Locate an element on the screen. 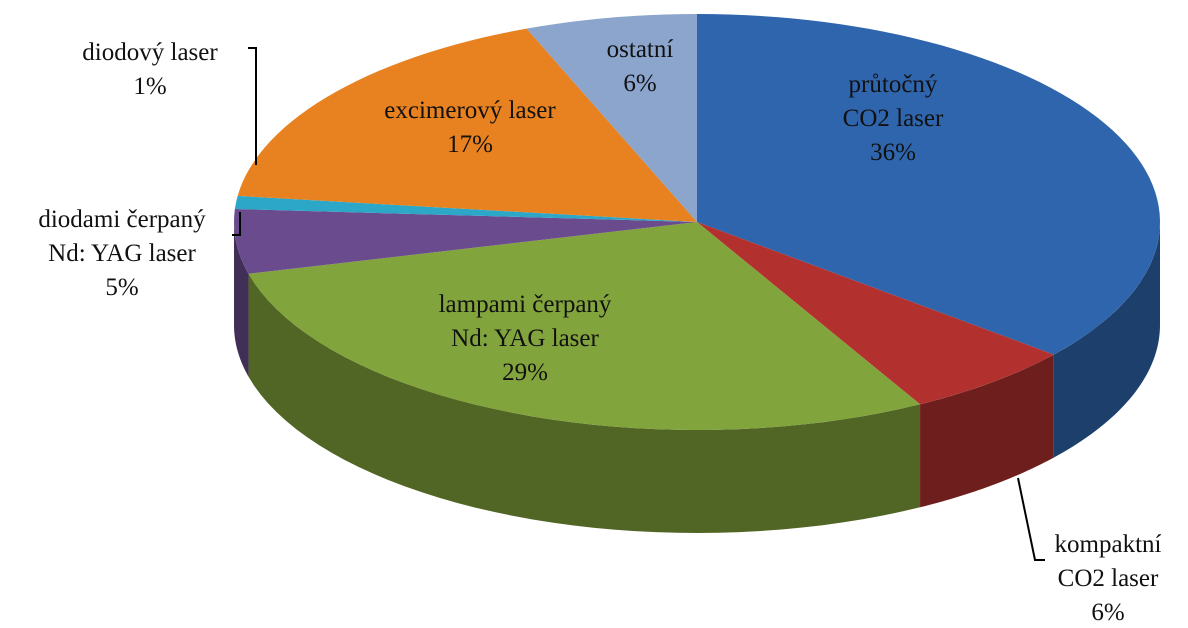 This screenshot has width=1188, height=628. category-label: lampami čerpaný Nd: YAG laser is located at coordinates (525, 321).